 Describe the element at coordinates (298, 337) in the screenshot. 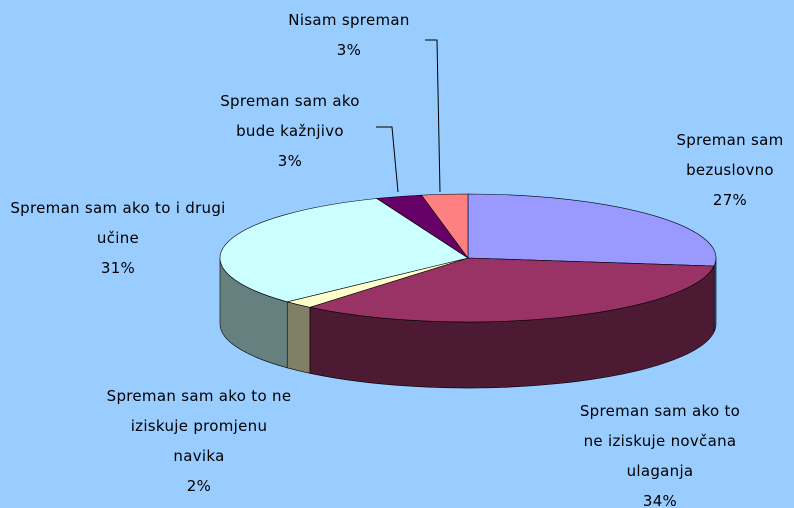

I see `slice-side` at that location.